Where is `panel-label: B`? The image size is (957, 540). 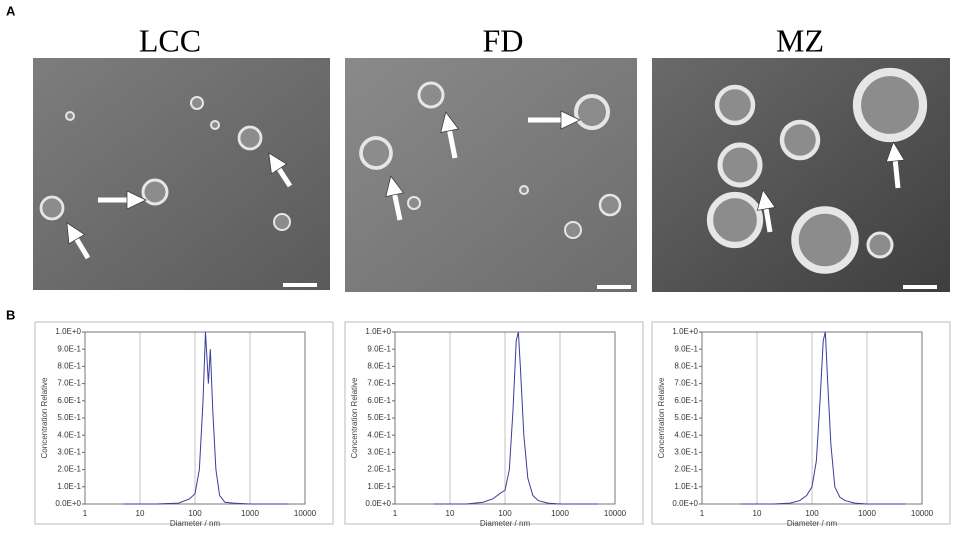 panel-label: B is located at coordinates (10, 314).